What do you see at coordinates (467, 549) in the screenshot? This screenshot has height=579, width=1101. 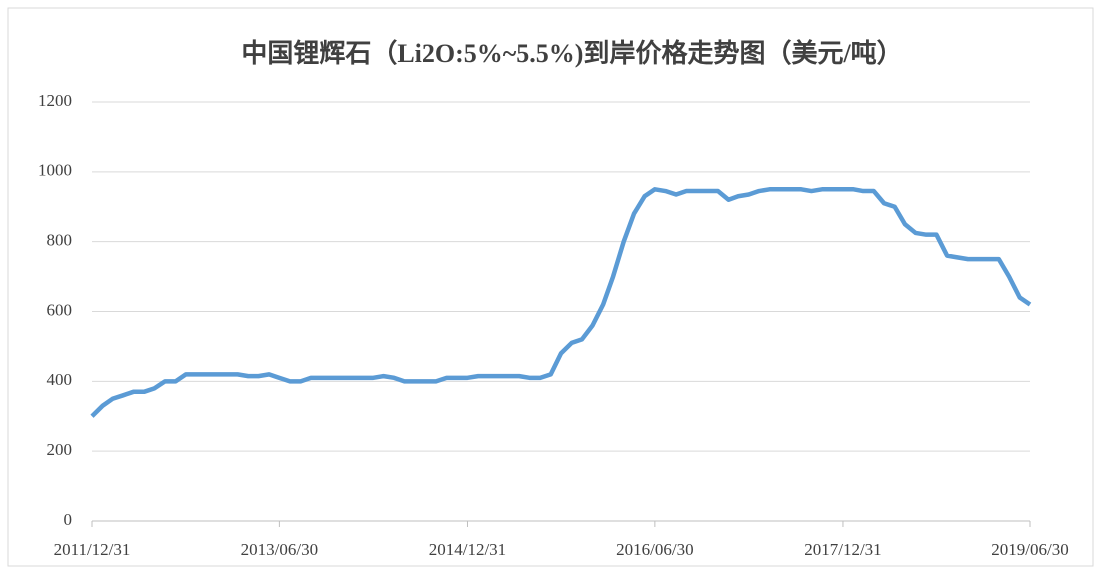 I see `x-tick-label: 2014/12/31` at bounding box center [467, 549].